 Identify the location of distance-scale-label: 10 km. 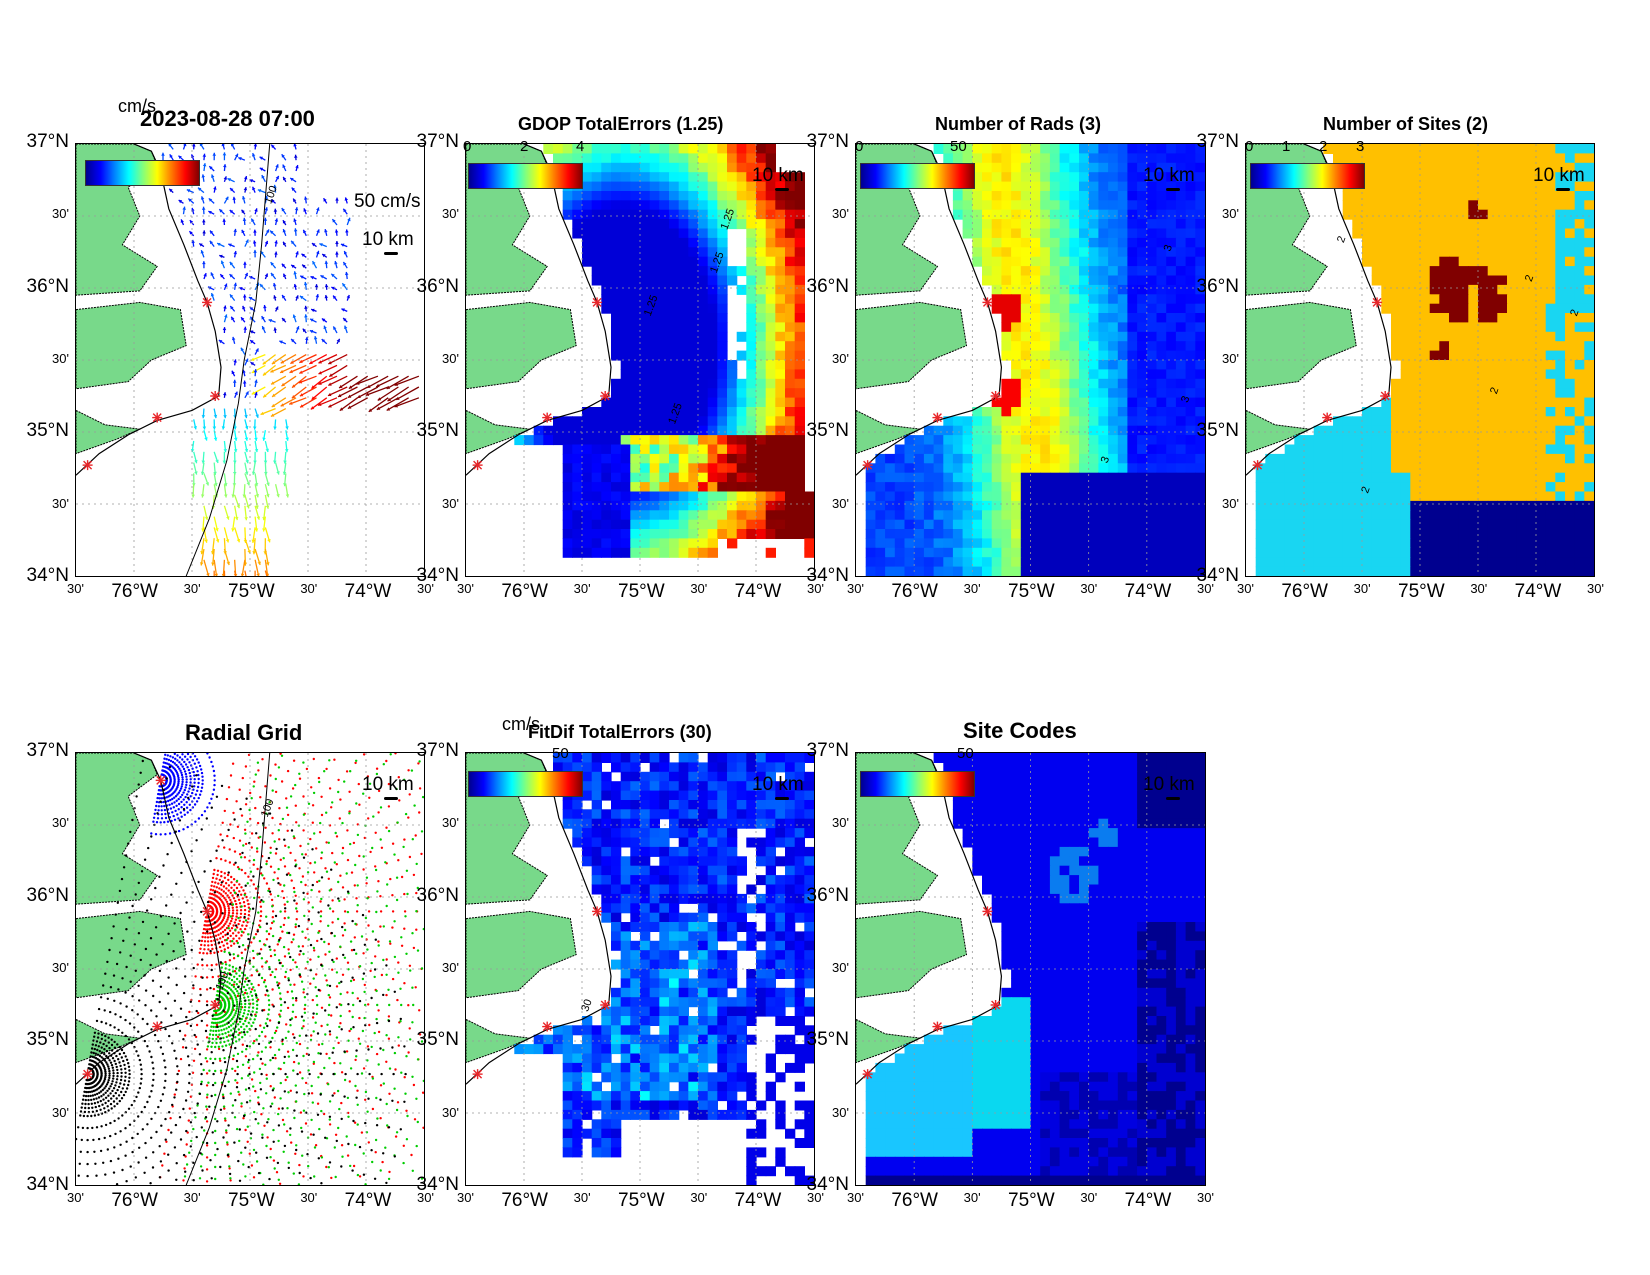
(388, 239).